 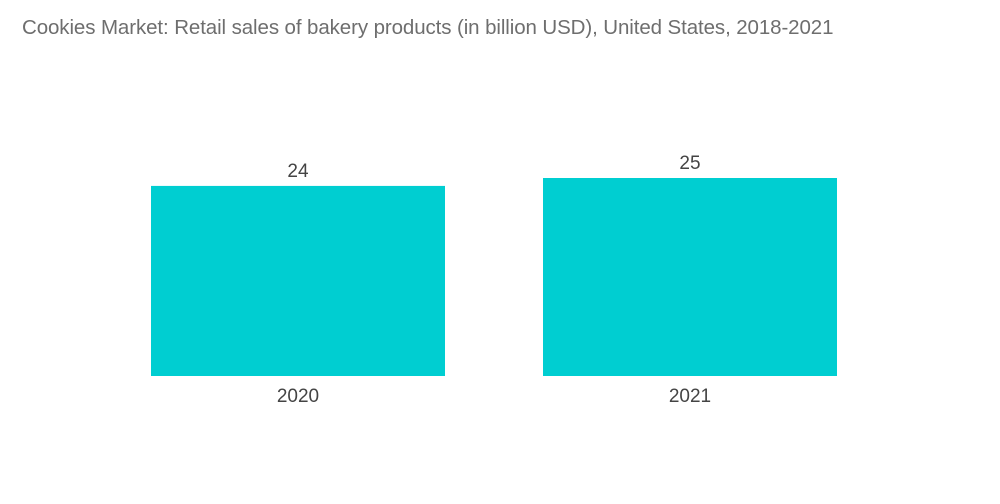 What do you see at coordinates (298, 171) in the screenshot?
I see `value-label-2020: 24` at bounding box center [298, 171].